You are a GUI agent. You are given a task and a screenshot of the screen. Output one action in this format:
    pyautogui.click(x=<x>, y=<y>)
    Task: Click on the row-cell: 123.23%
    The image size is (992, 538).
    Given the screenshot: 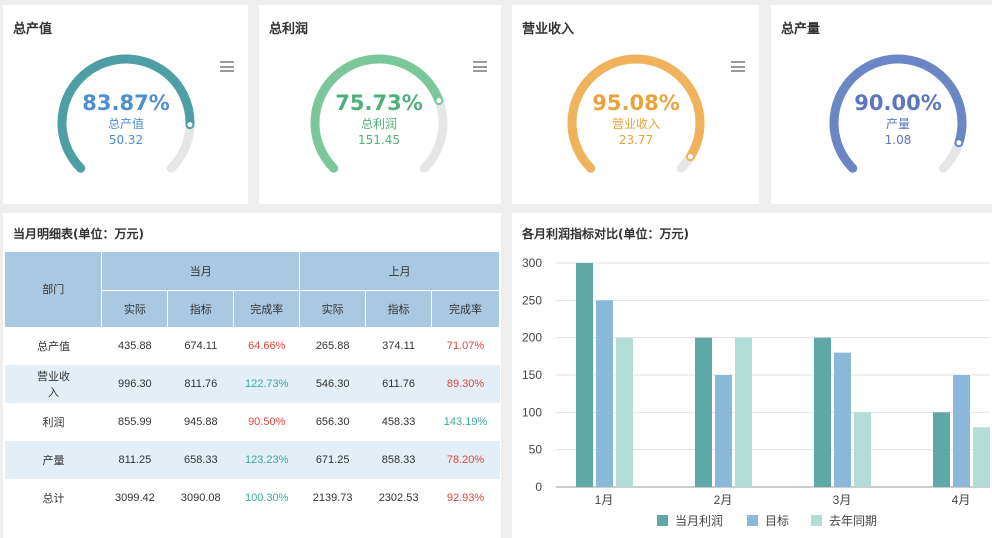 What is the action you would take?
    pyautogui.click(x=266, y=460)
    